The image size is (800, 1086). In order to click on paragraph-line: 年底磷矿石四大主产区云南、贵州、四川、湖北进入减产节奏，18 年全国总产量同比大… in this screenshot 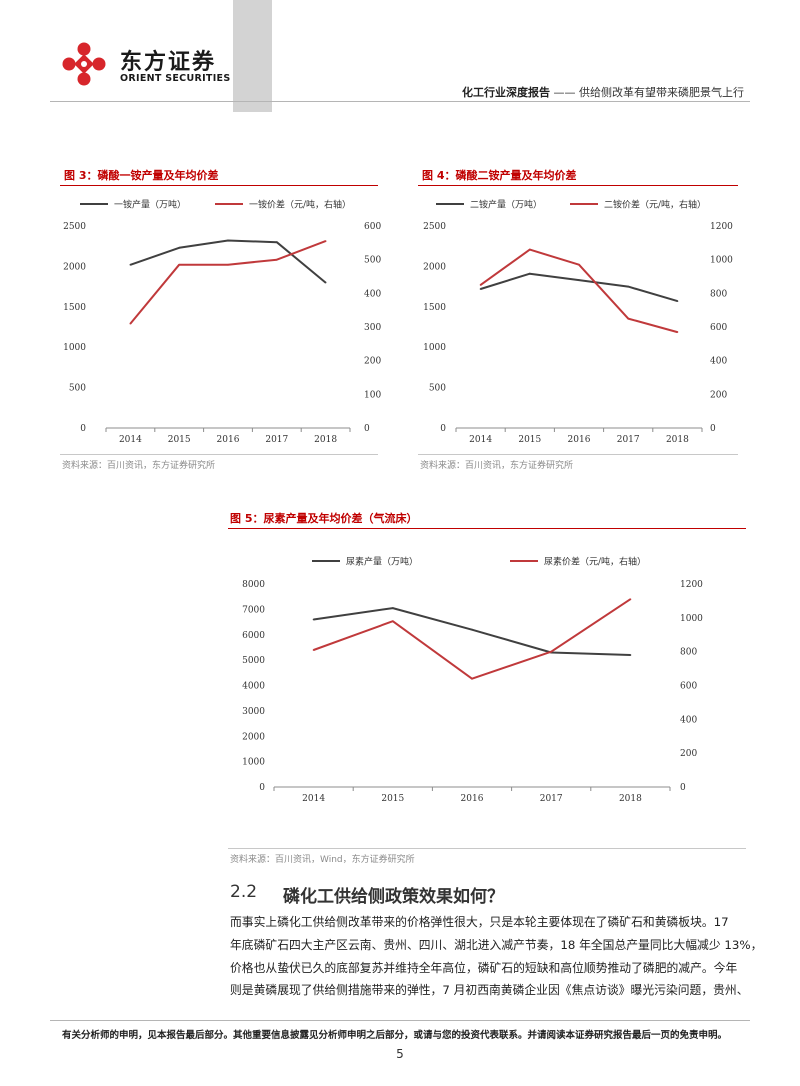, I will do `click(496, 944)`.